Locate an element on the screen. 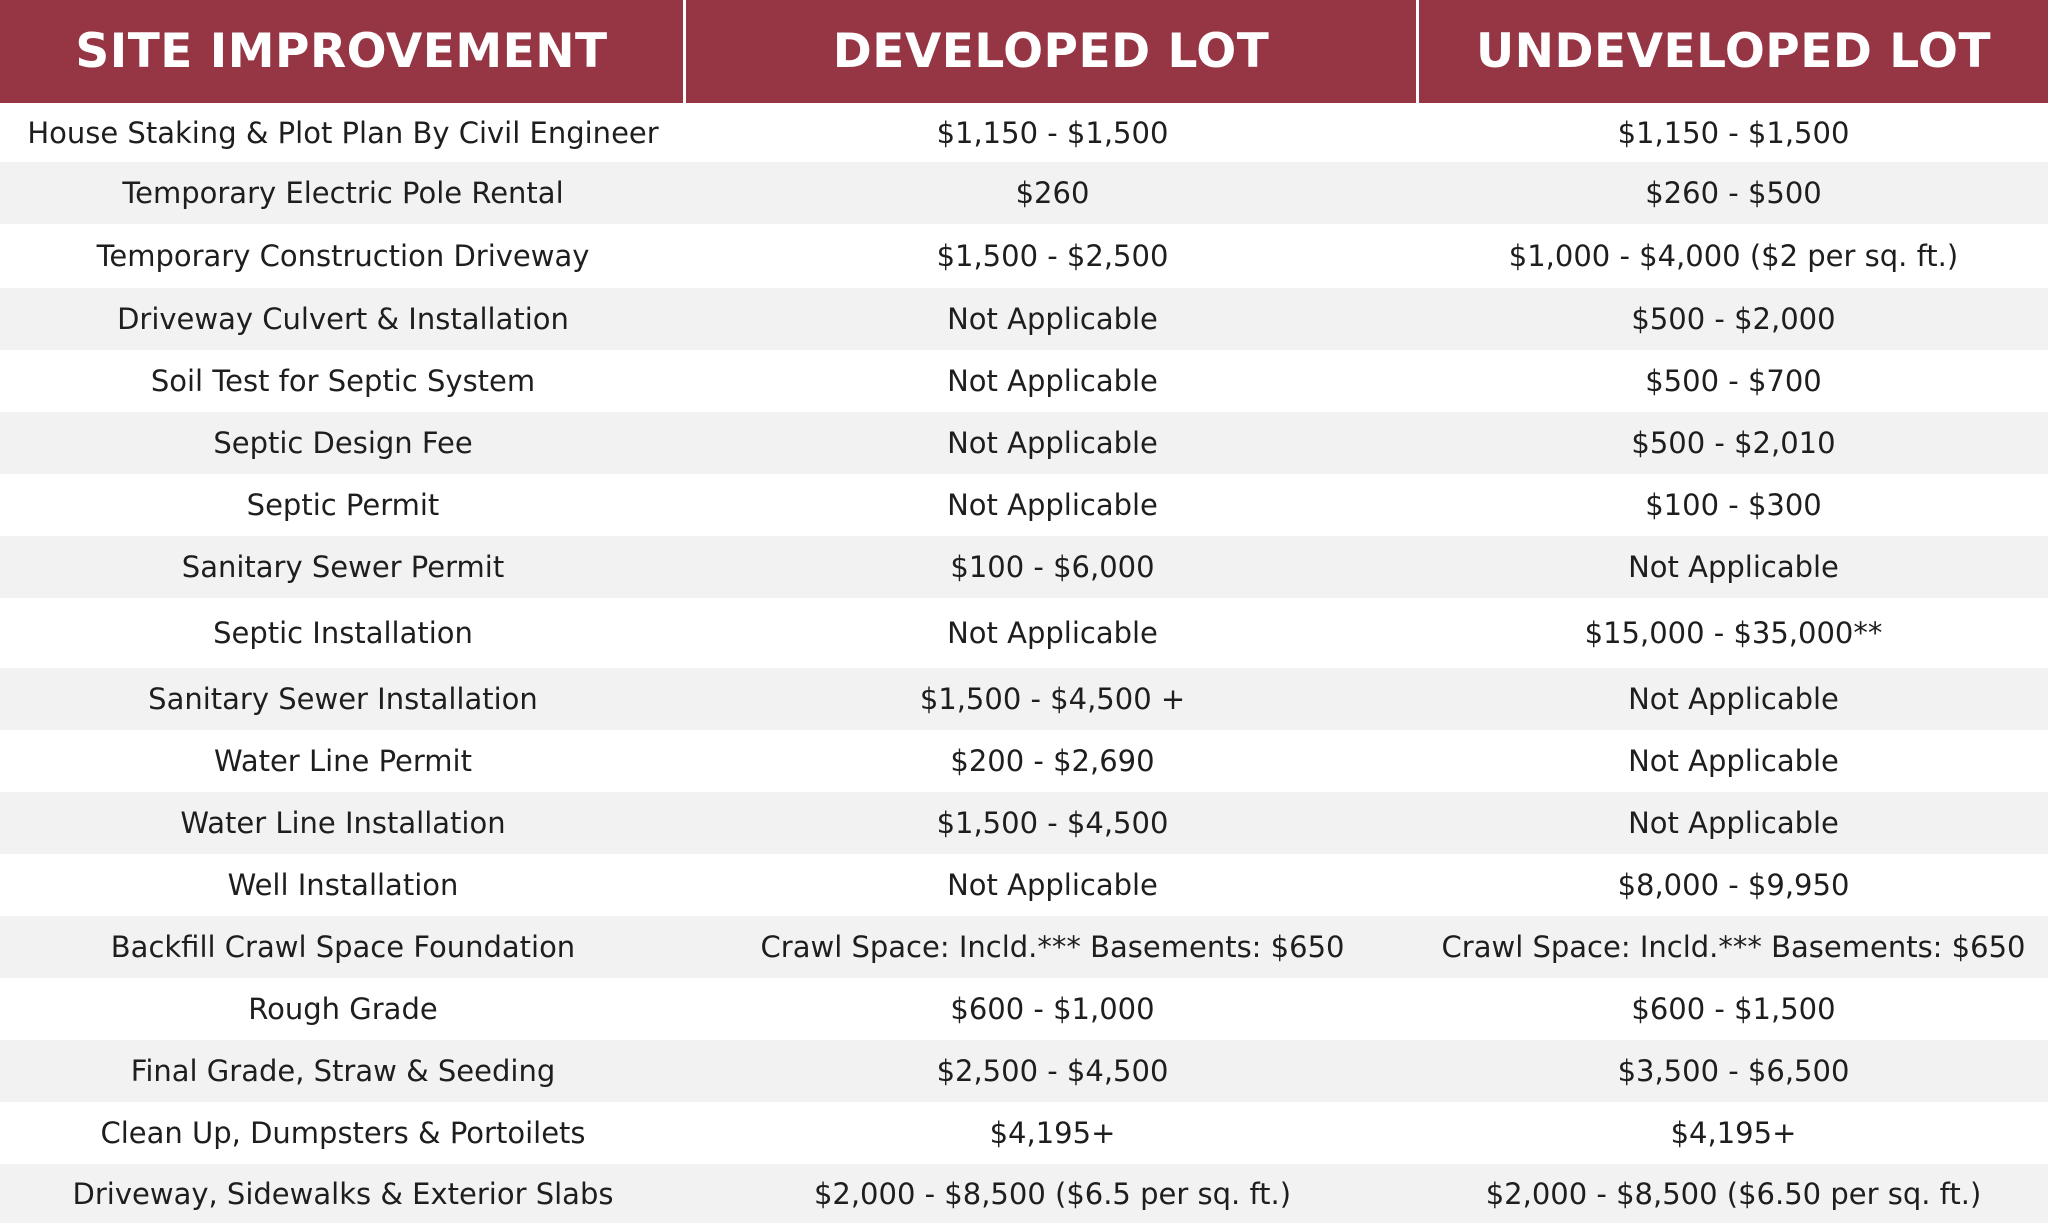 The width and height of the screenshot is (2048, 1224). site-improvement-cell: Septic Installation is located at coordinates (343, 633).